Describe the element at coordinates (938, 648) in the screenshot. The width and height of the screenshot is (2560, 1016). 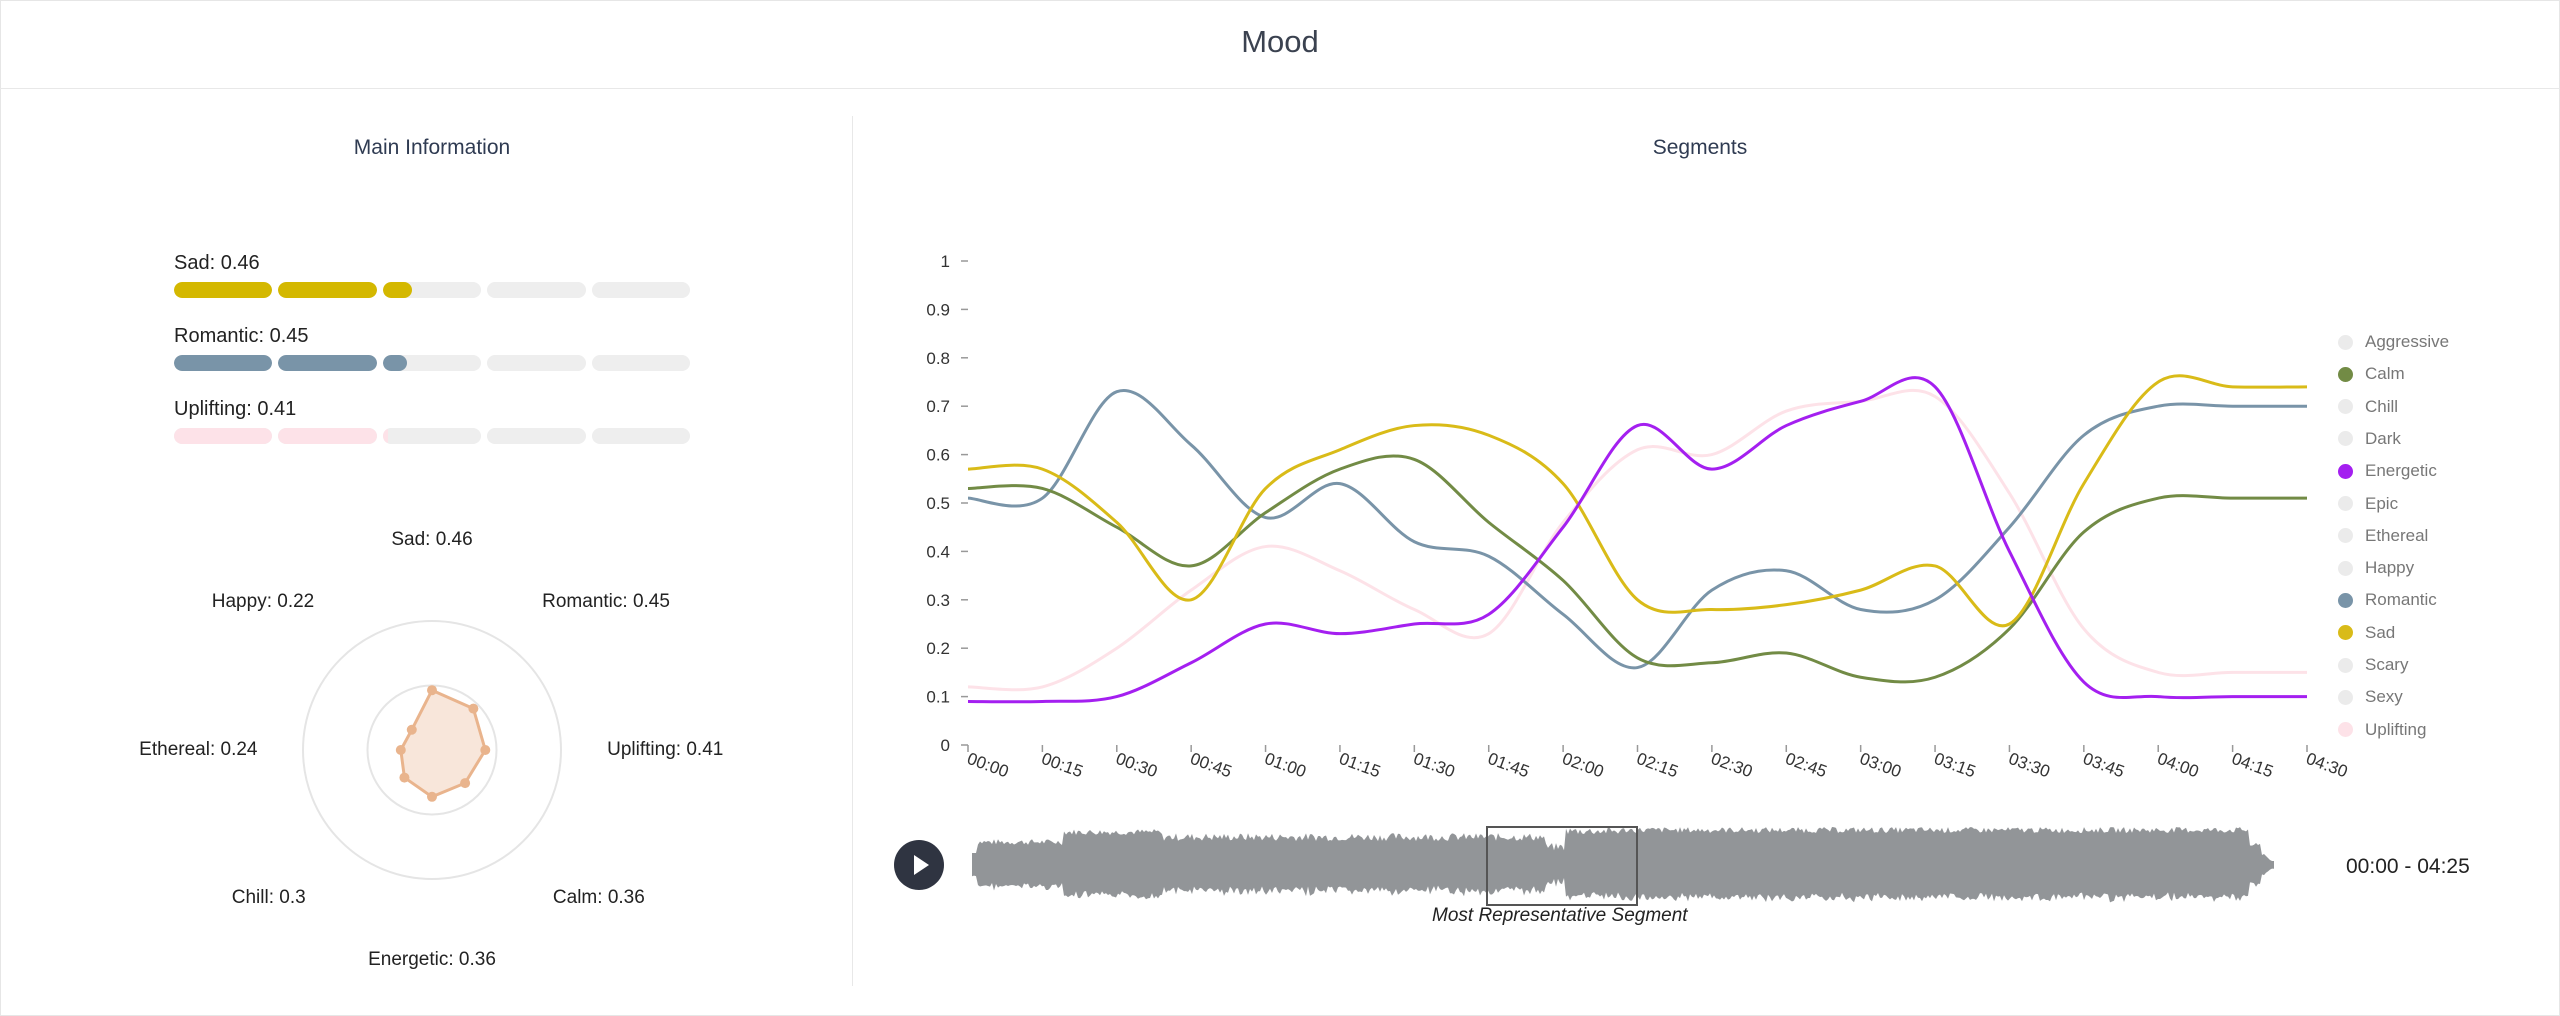
I see `y-tick-label: 0.2` at that location.